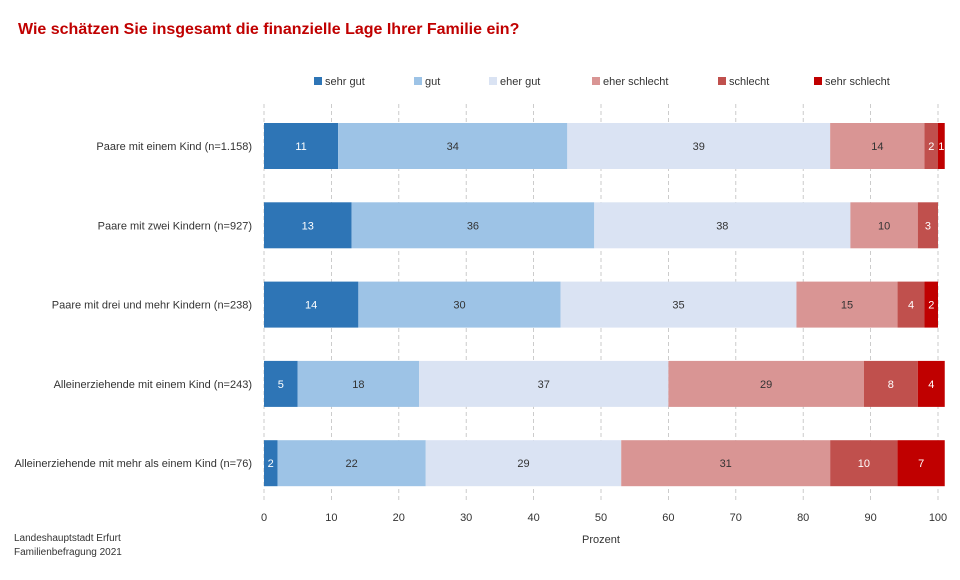 The image size is (960, 580). Describe the element at coordinates (857, 82) in the screenshot. I see `legend-label: sehr schlecht` at that location.